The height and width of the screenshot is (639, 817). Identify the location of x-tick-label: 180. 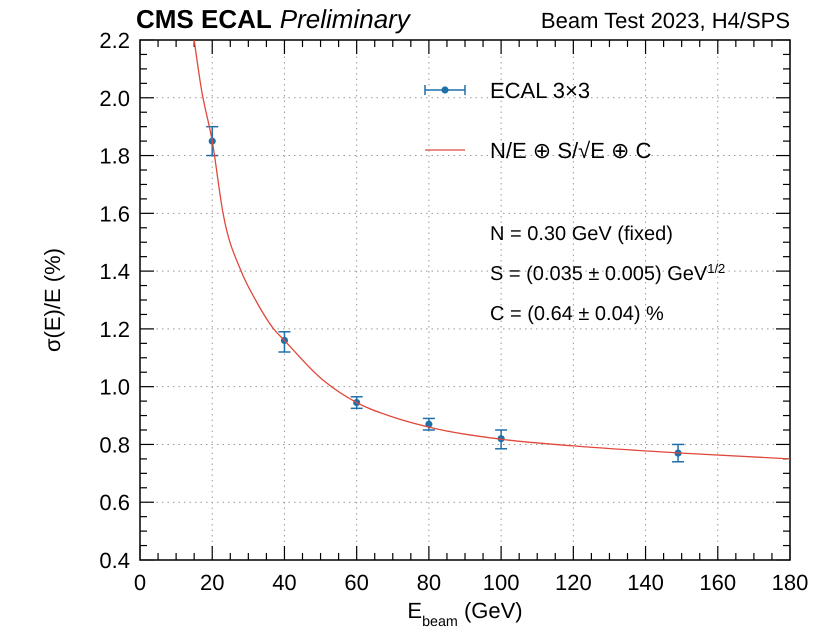
(790, 582).